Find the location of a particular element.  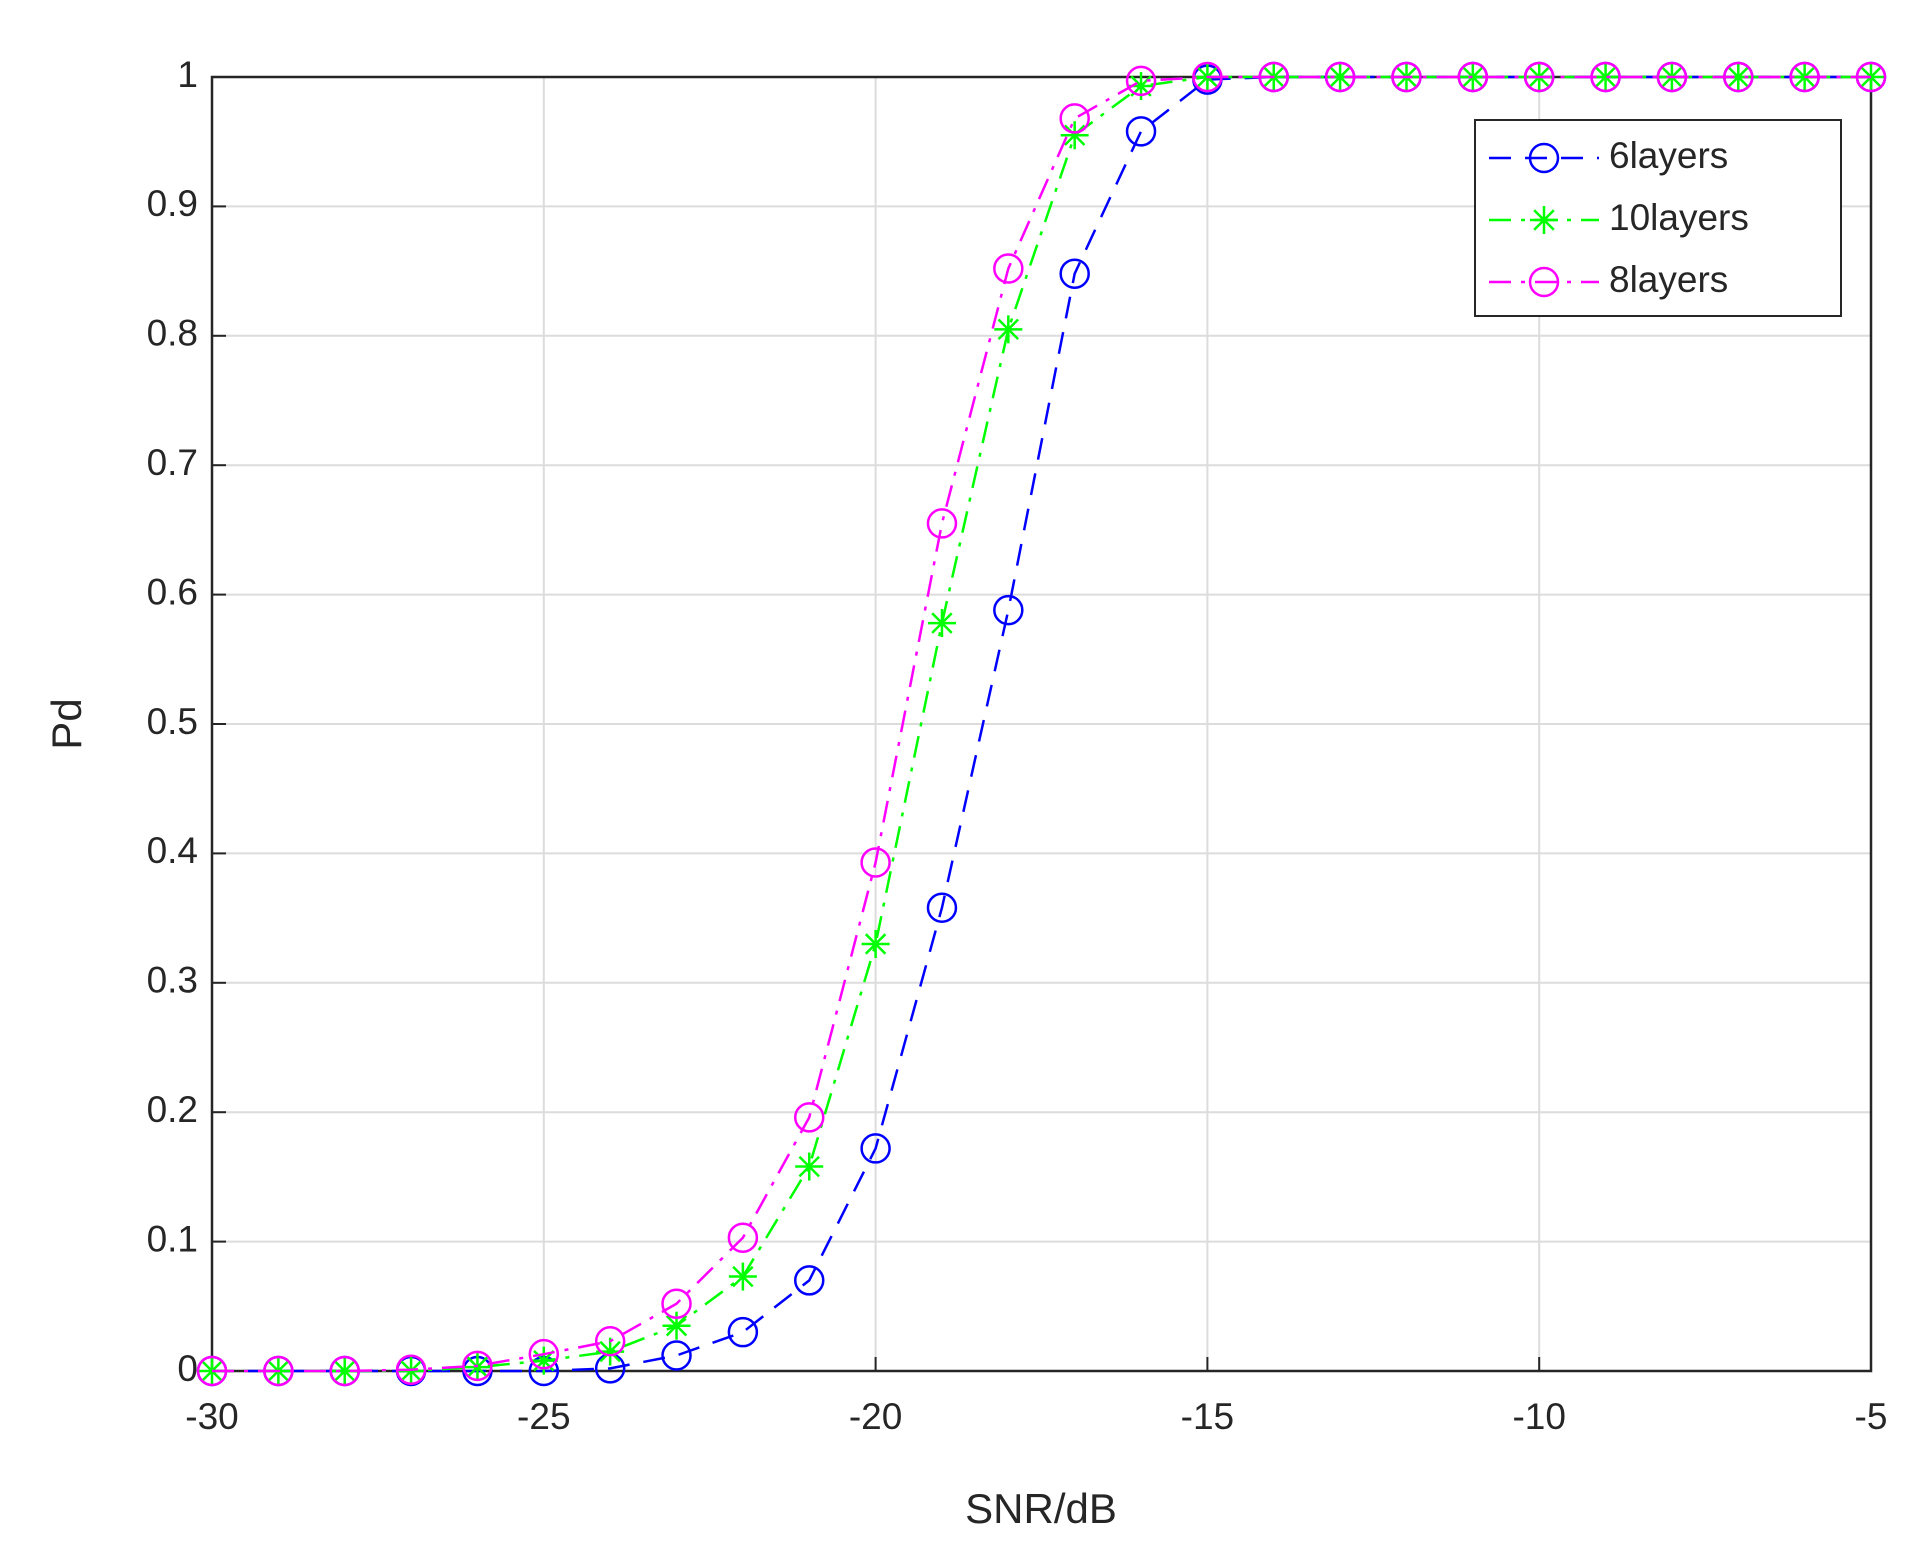

y-axis-label: Pd is located at coordinates (66, 723).